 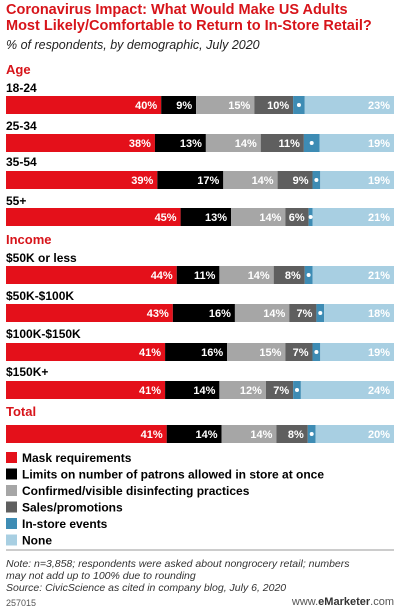 I want to click on data-label: 17%, so click(x=208, y=181).